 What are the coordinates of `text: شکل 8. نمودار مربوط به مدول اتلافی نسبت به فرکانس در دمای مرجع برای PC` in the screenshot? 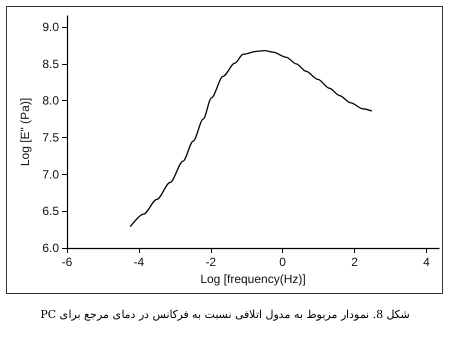 It's located at (225, 315).